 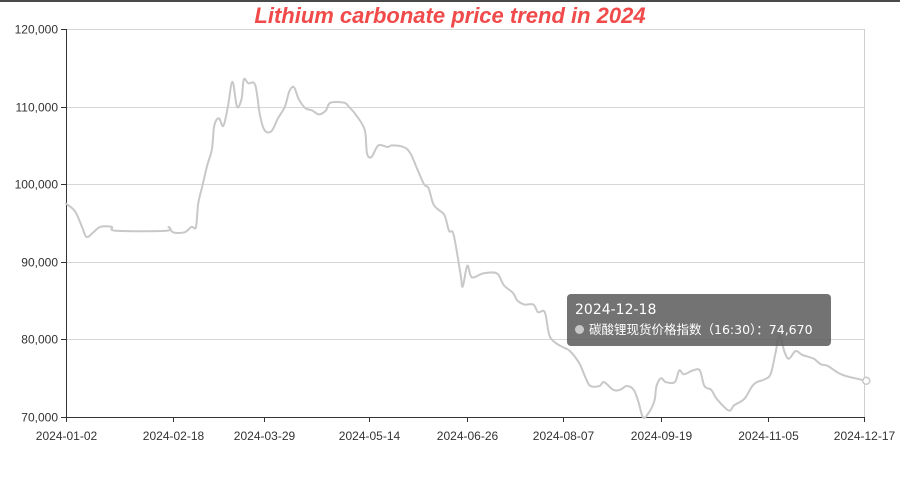 I want to click on y-axis-labels: 70,000 80,000 90,000 100,000 110,000 120,000, so click(x=37, y=224).